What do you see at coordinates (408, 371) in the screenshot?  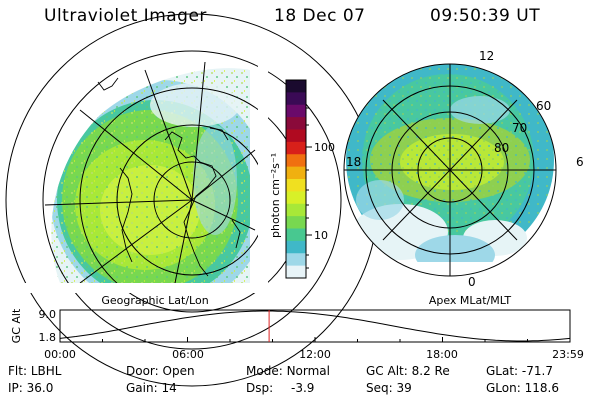 I see `status-gc-alt: GC Alt: 8.2 Re` at bounding box center [408, 371].